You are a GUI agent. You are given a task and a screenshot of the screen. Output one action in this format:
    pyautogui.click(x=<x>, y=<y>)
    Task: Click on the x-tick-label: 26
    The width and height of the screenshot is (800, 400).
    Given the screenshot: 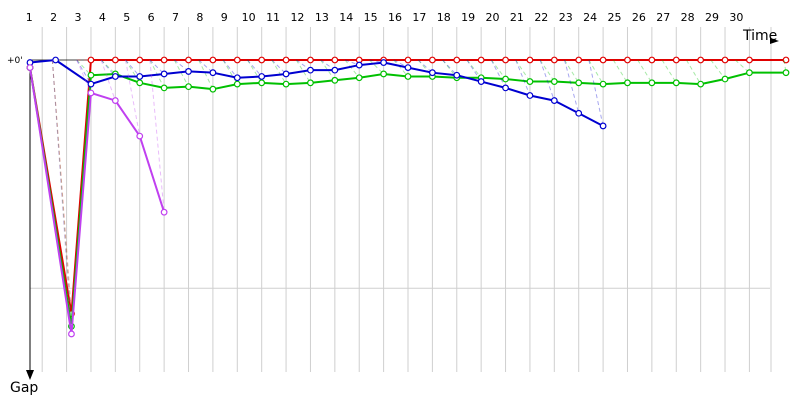 What is the action you would take?
    pyautogui.click(x=639, y=17)
    